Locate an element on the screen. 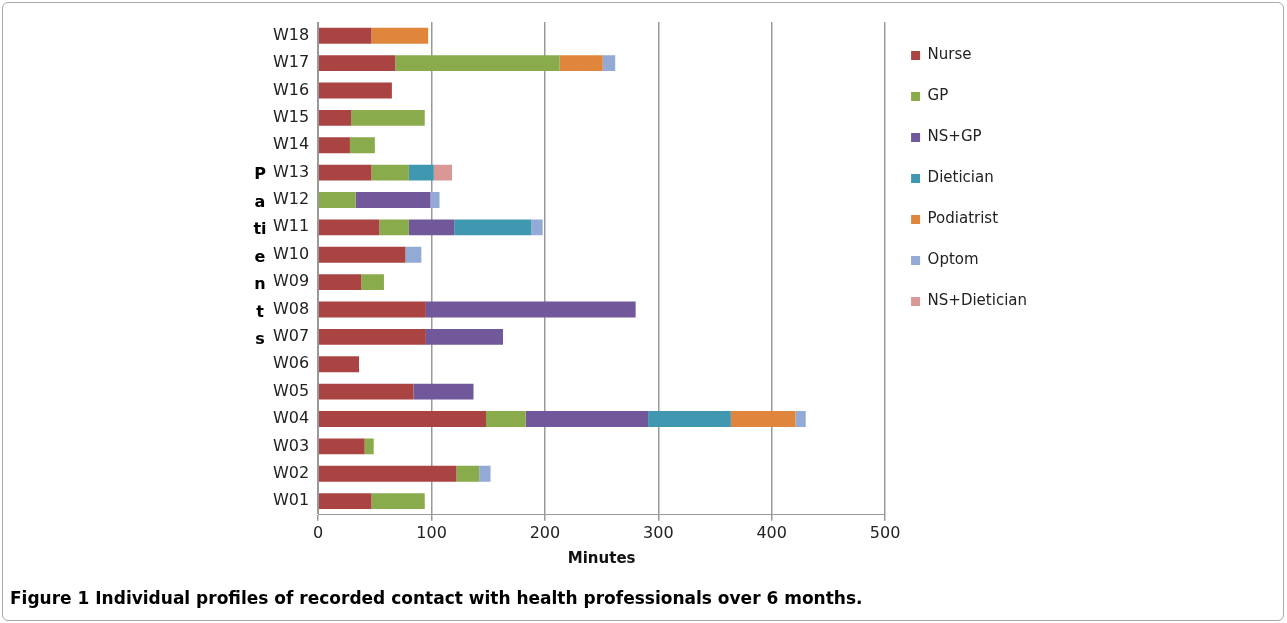 The image size is (1287, 623). x-tick-label: 300 is located at coordinates (658, 532).